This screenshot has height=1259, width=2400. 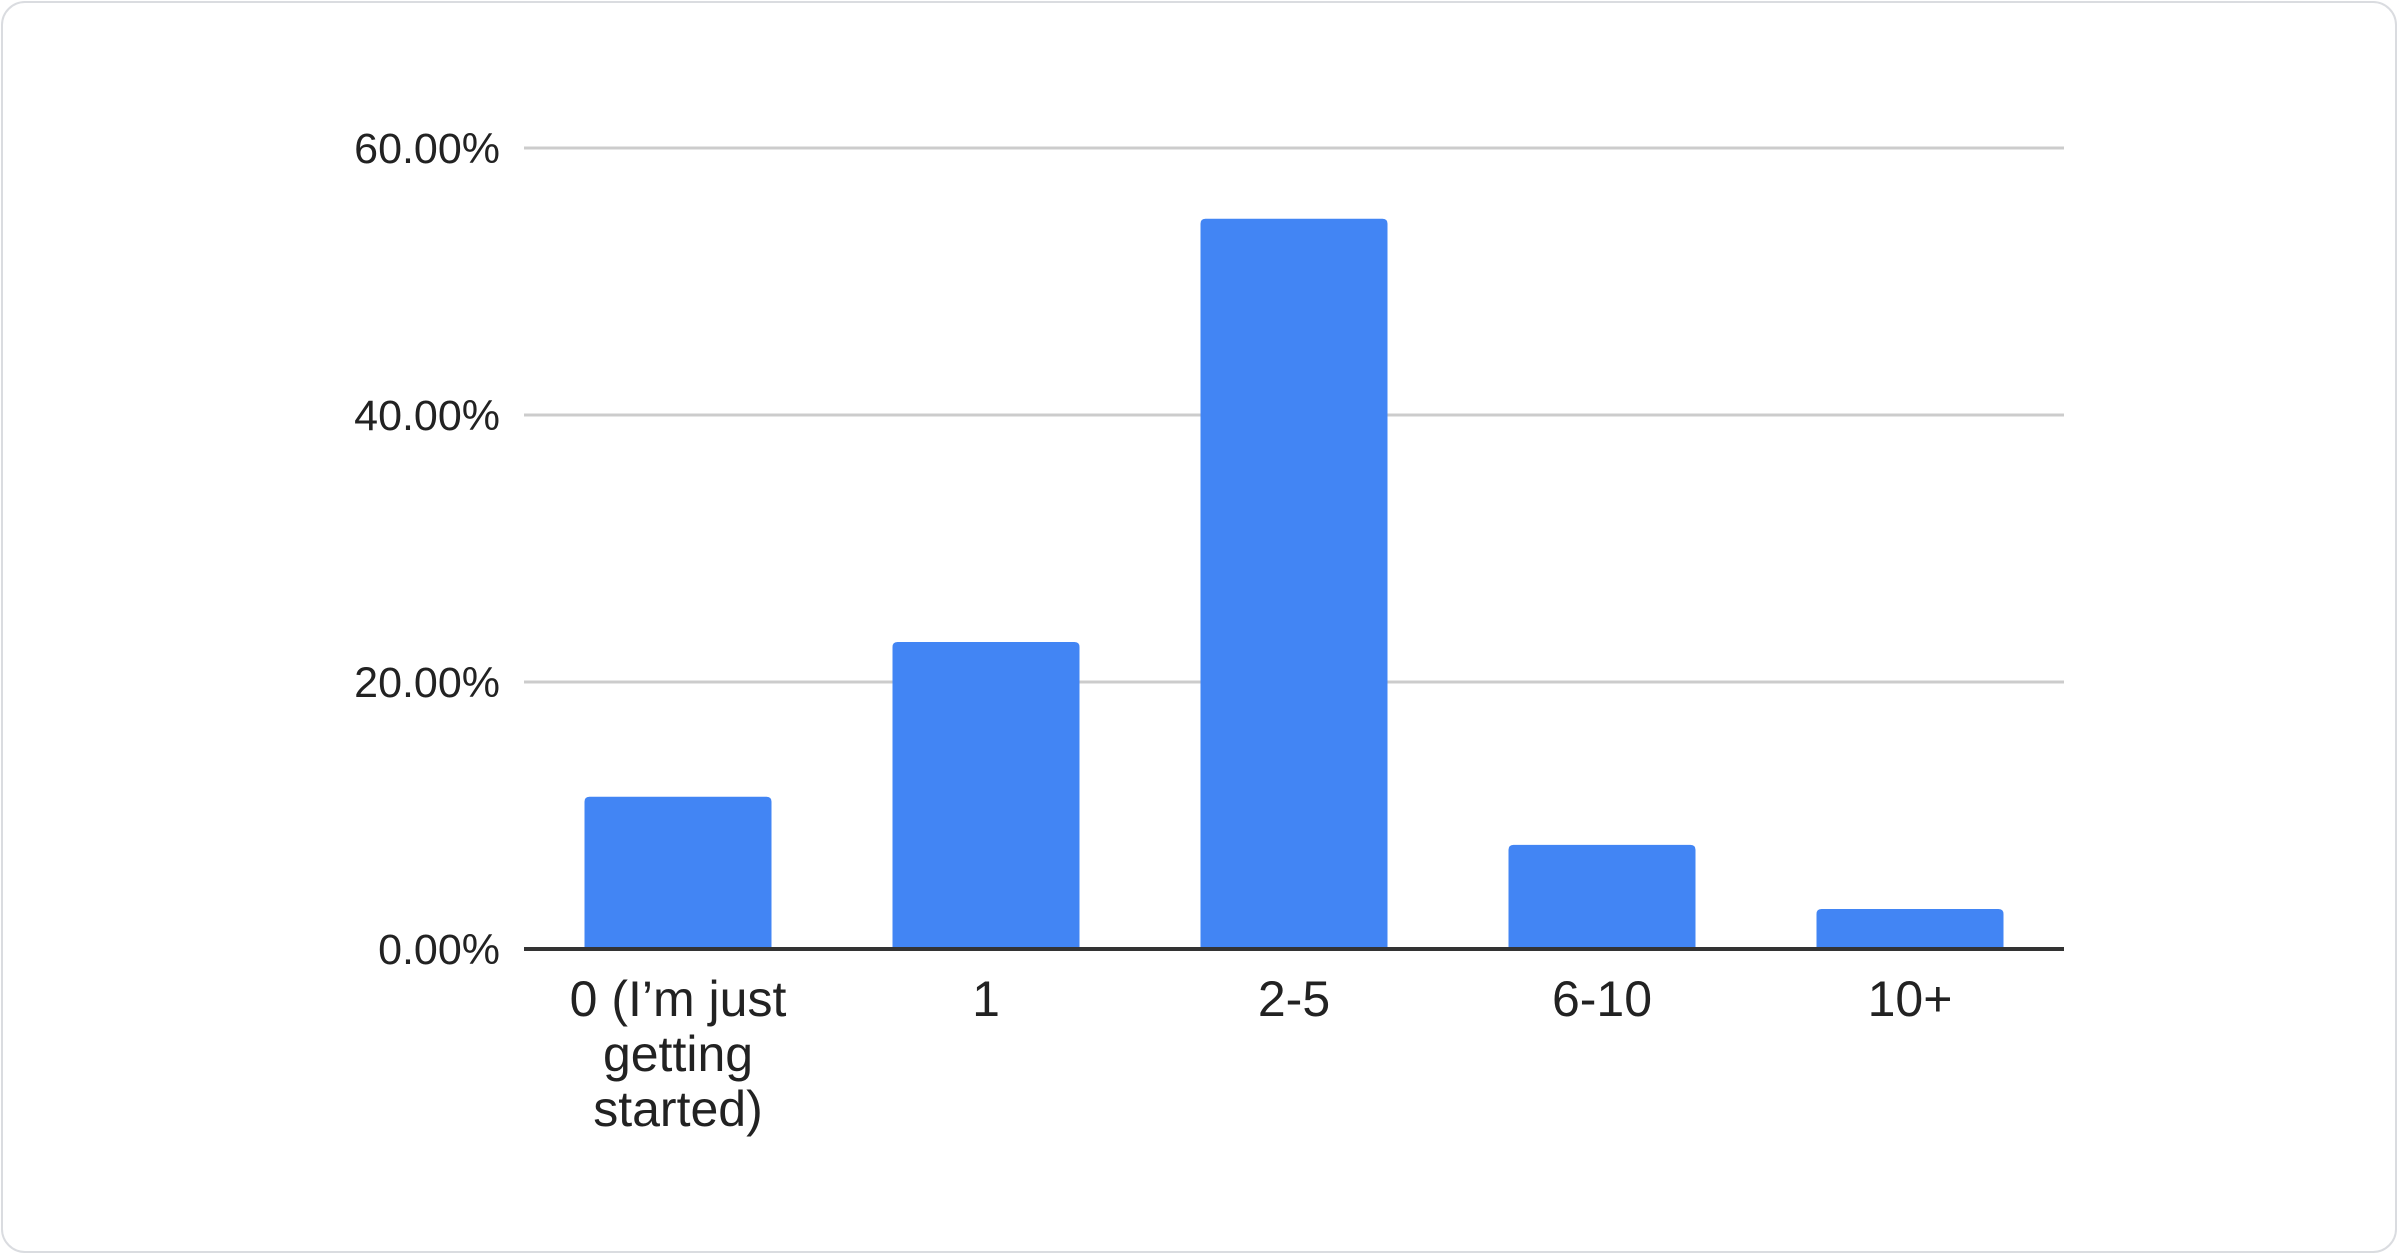 I want to click on x-tick-label: 0 (I’m just, so click(x=678, y=999).